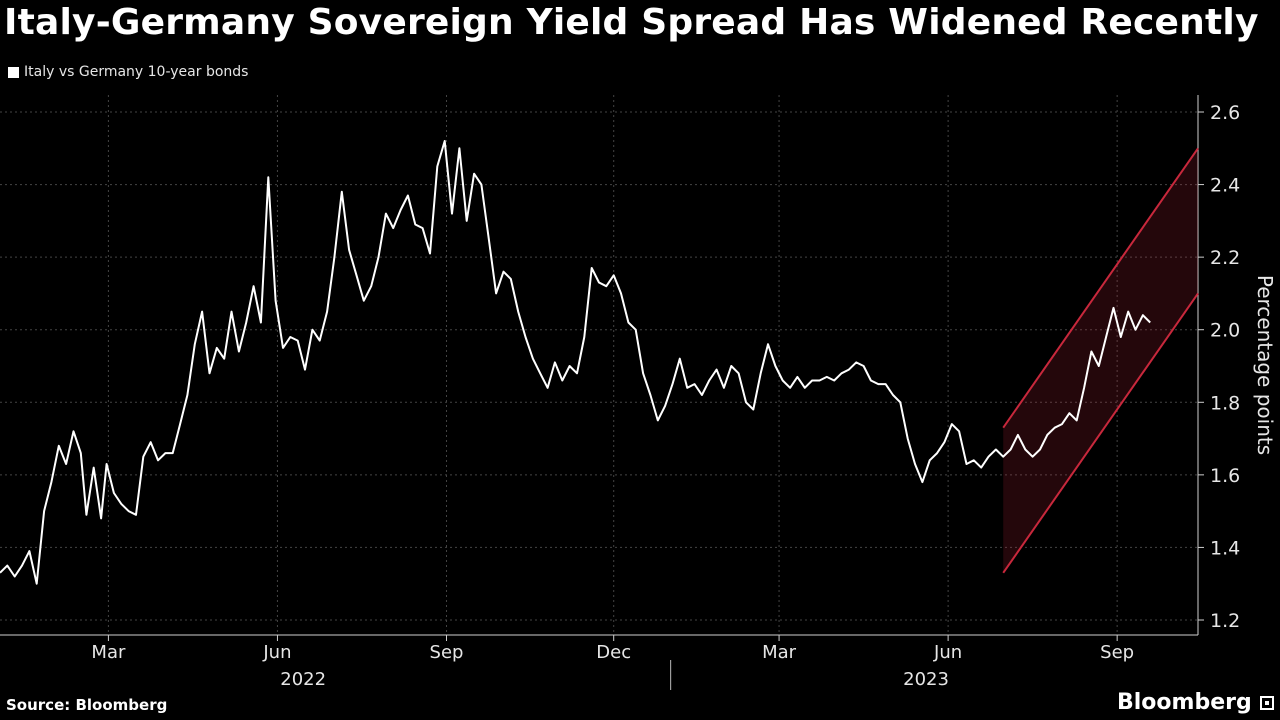 This screenshot has width=1280, height=720. What do you see at coordinates (303, 679) in the screenshot?
I see `year-label: 2022` at bounding box center [303, 679].